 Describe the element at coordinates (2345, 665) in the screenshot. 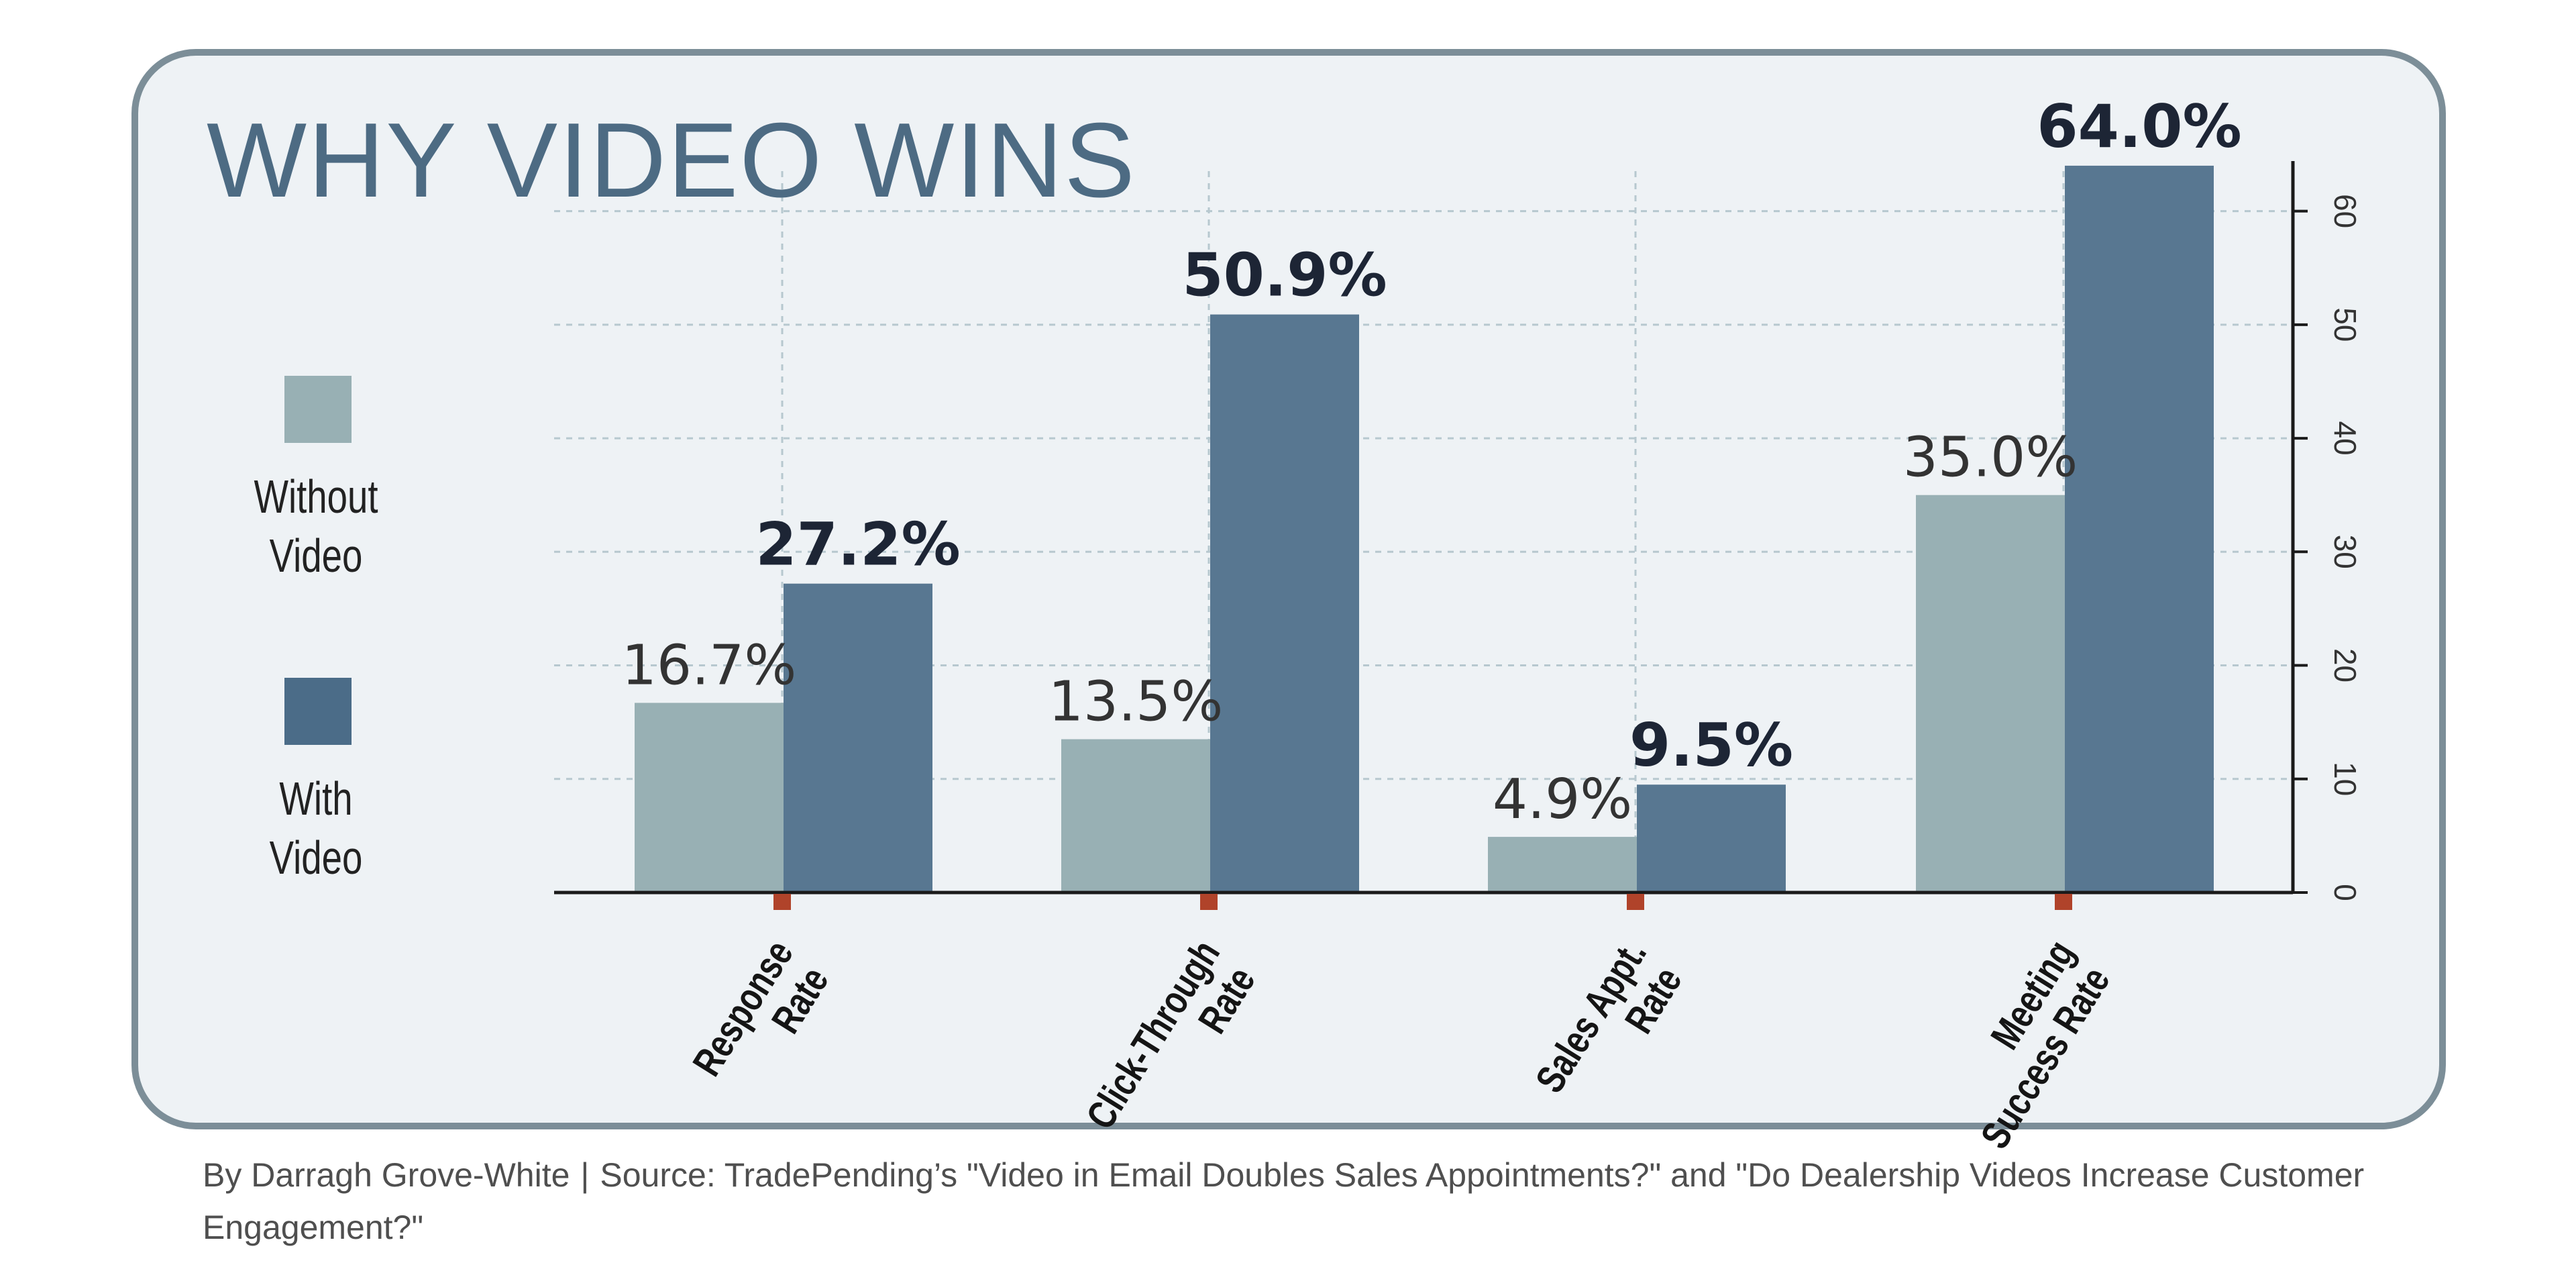

I see `y-tick-label: 20` at that location.